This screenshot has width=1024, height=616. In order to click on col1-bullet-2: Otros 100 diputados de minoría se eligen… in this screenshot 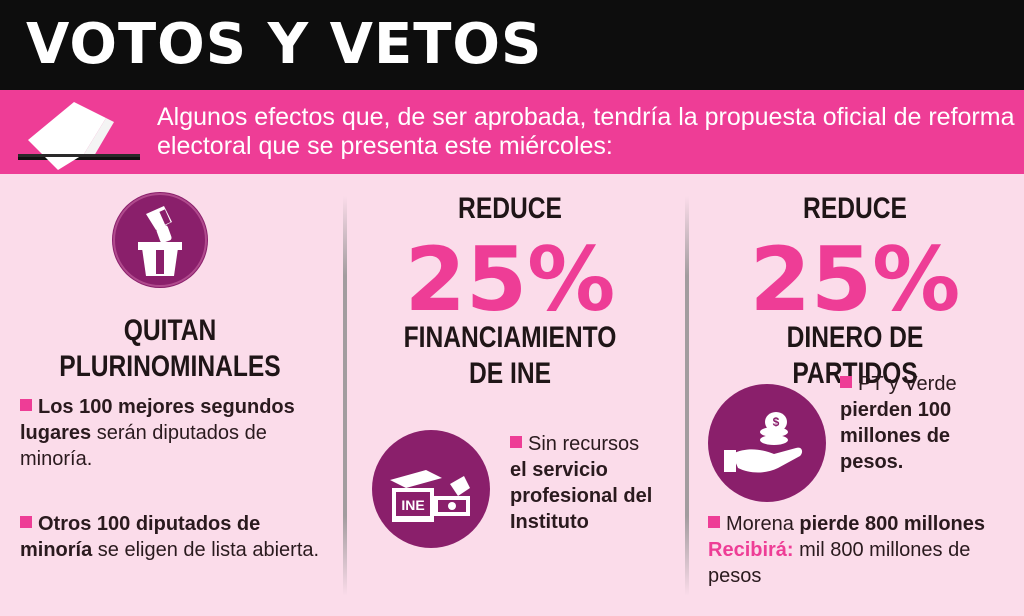, I will do `click(170, 537)`.